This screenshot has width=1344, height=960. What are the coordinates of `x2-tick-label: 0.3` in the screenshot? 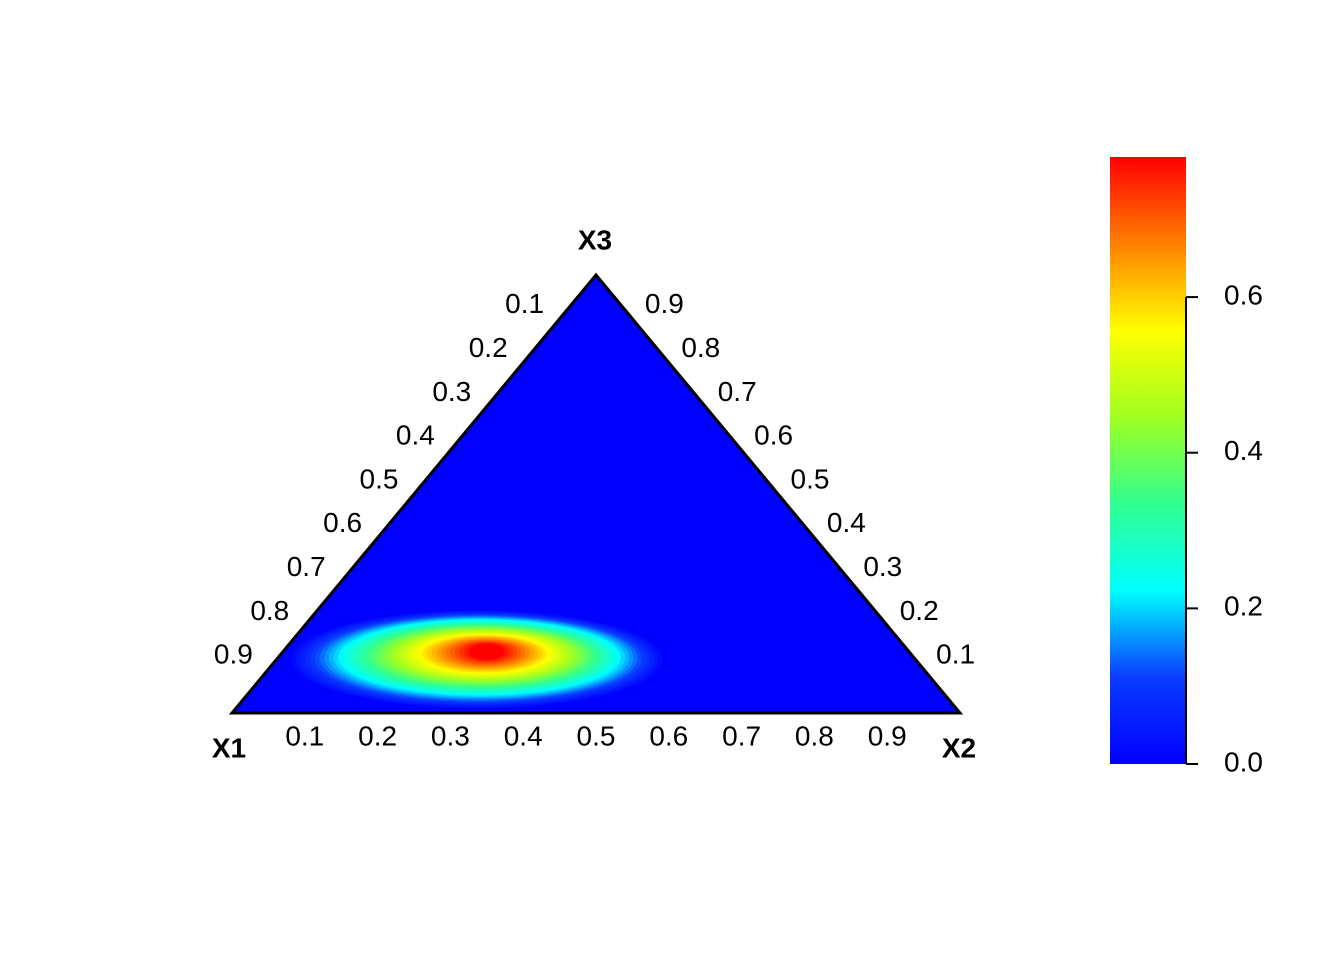 It's located at (450, 735).